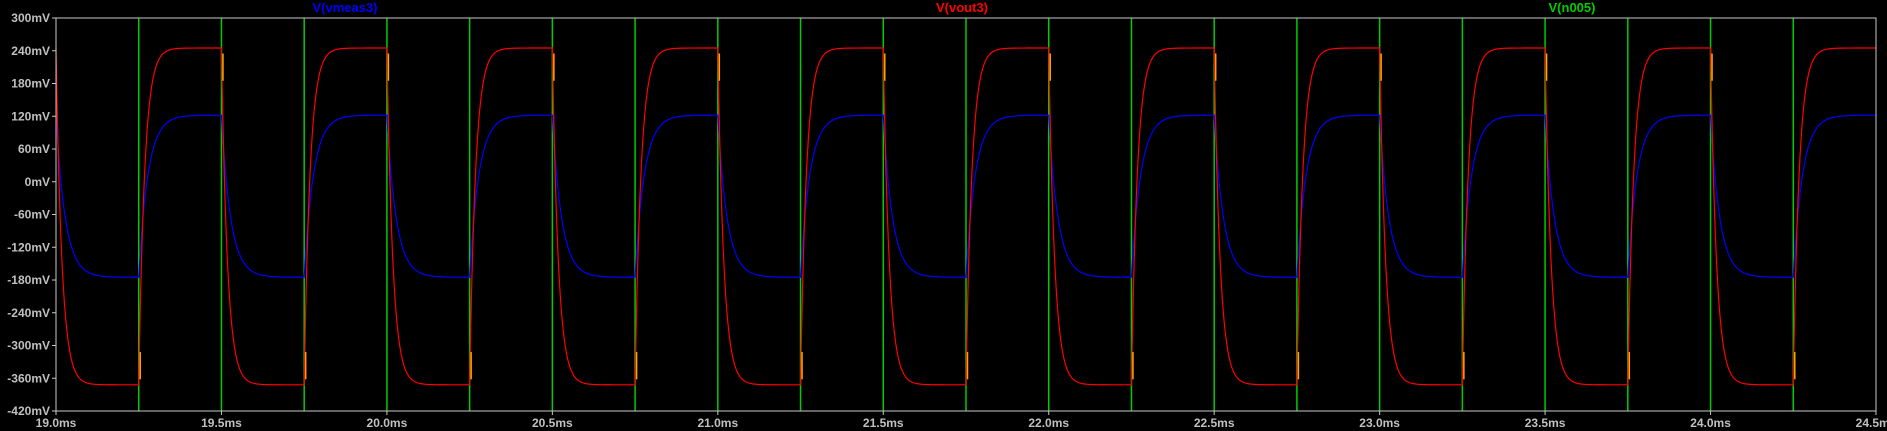  What do you see at coordinates (28, 378) in the screenshot?
I see `y-tick-label: -360mV` at bounding box center [28, 378].